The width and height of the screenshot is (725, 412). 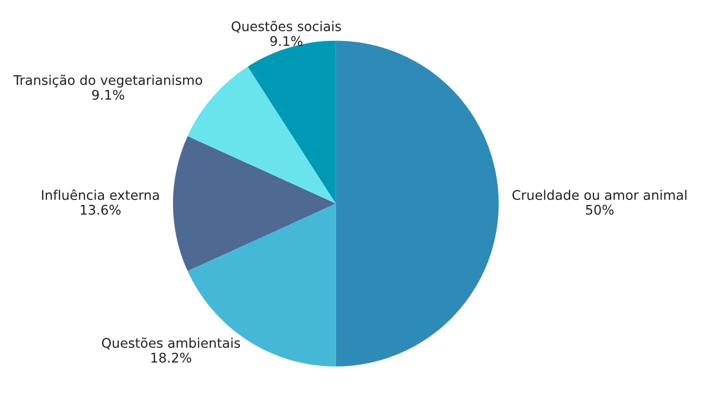 I want to click on data-label: 50%, so click(x=600, y=209).